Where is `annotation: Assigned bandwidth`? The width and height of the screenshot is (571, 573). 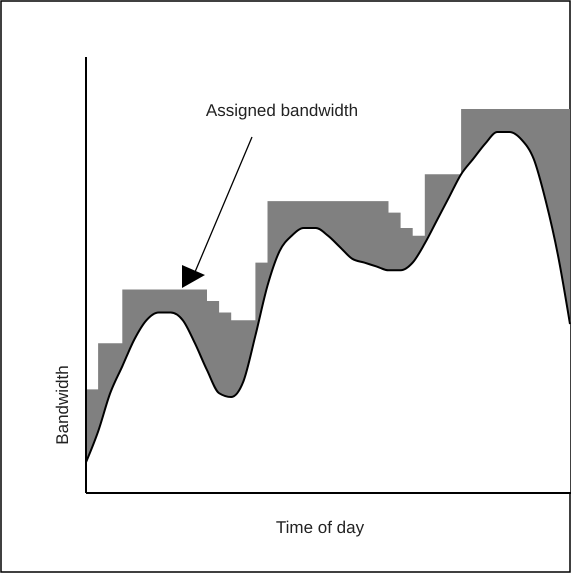
annotation: Assigned bandwidth is located at coordinates (282, 110).